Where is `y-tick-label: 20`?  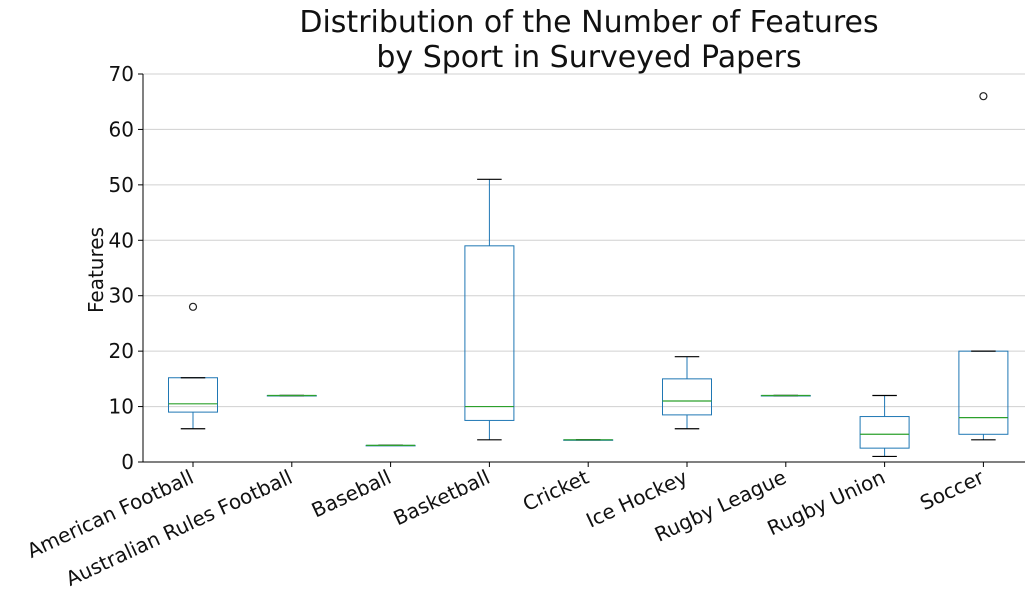 y-tick-label: 20 is located at coordinates (121, 351).